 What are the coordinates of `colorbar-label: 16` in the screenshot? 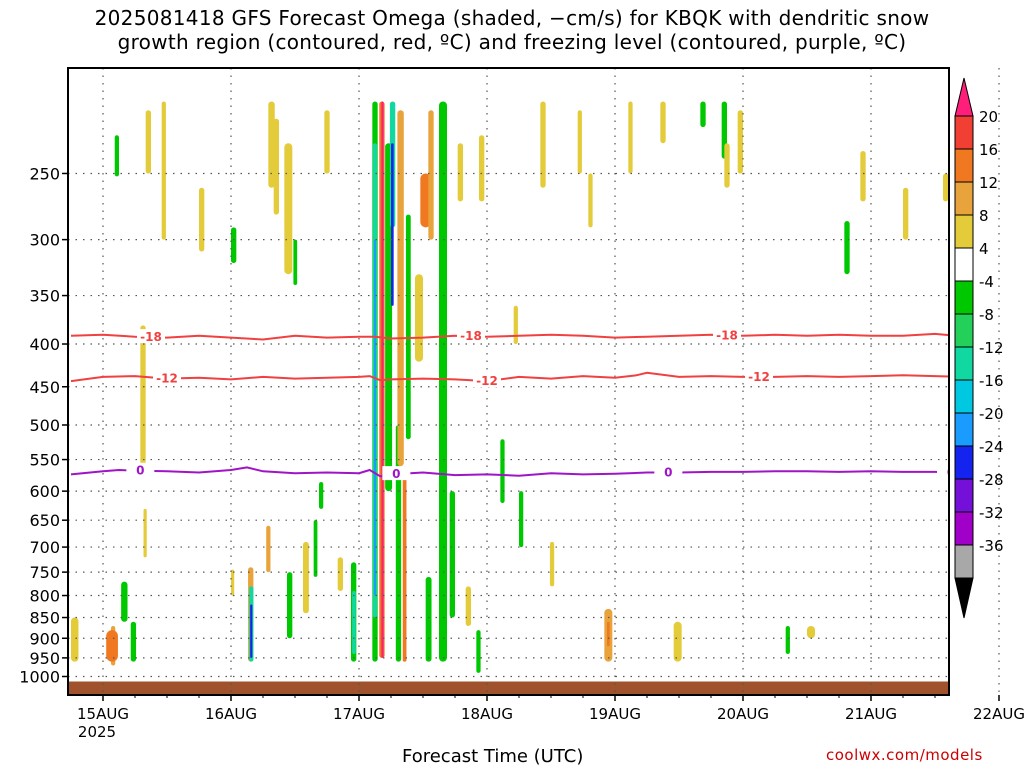 It's located at (988, 150).